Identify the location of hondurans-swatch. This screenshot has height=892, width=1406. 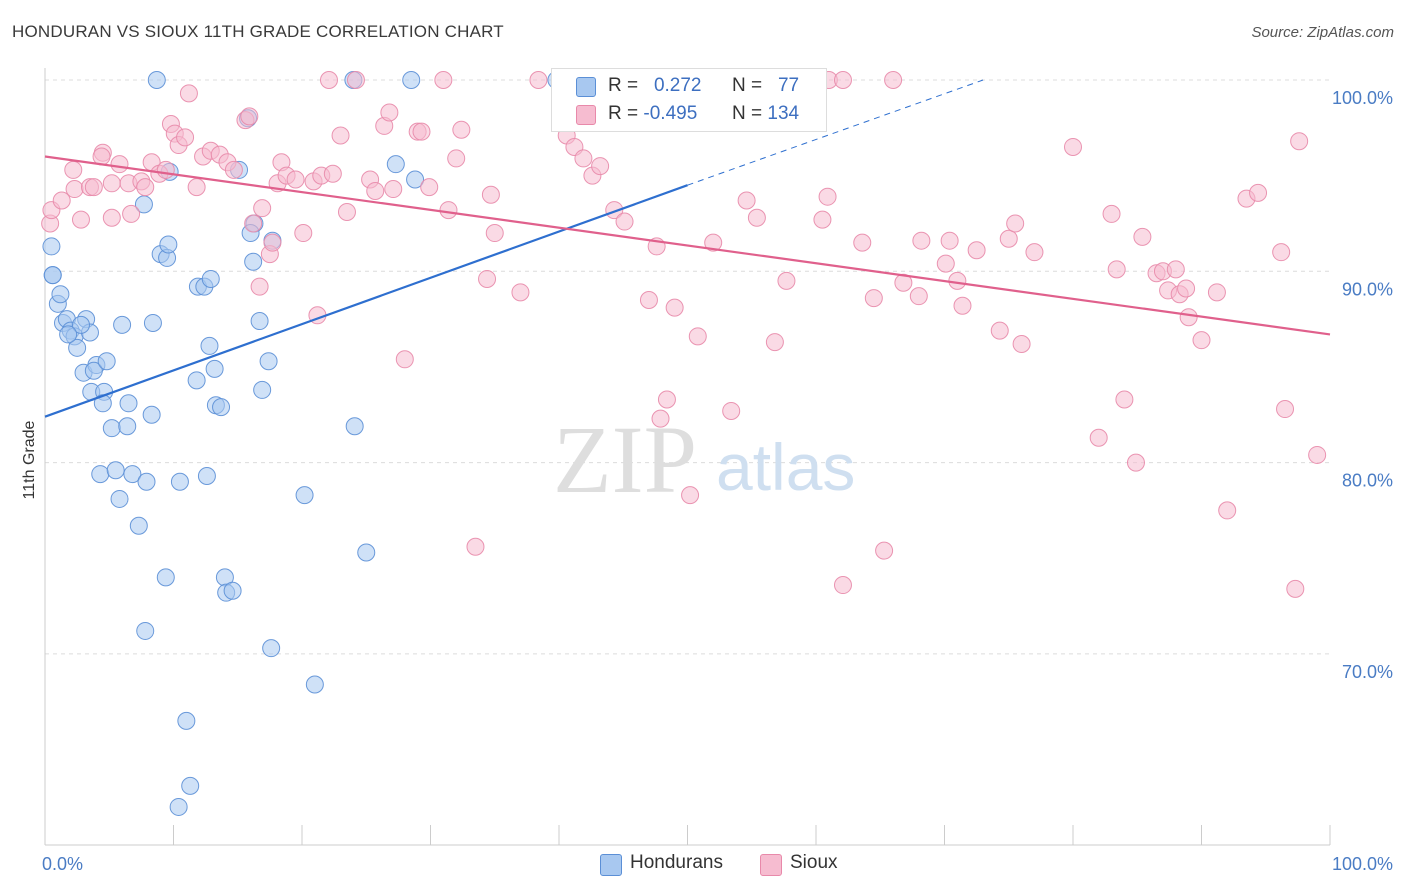
(586, 87).